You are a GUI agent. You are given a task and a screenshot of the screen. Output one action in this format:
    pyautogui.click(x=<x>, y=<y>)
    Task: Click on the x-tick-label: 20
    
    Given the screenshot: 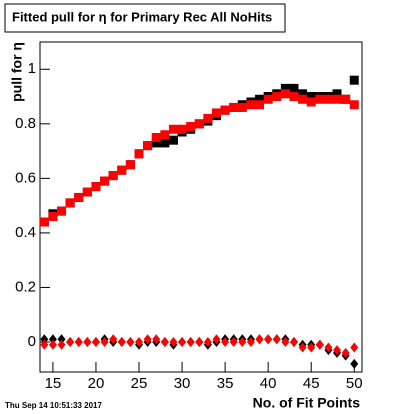 What is the action you would take?
    pyautogui.click(x=96, y=383)
    